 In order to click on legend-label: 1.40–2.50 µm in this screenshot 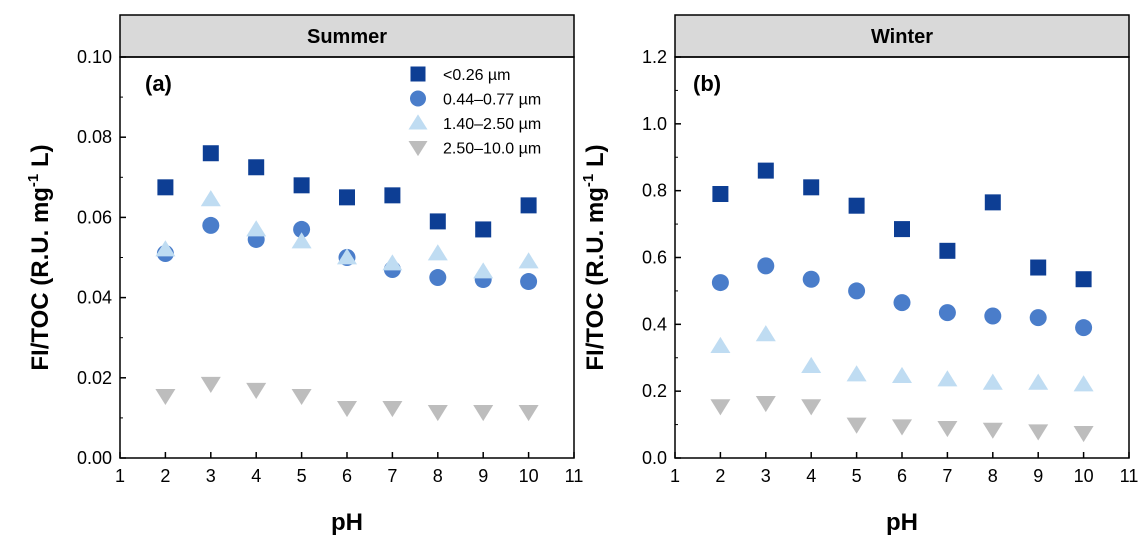, I will do `click(492, 124)`.